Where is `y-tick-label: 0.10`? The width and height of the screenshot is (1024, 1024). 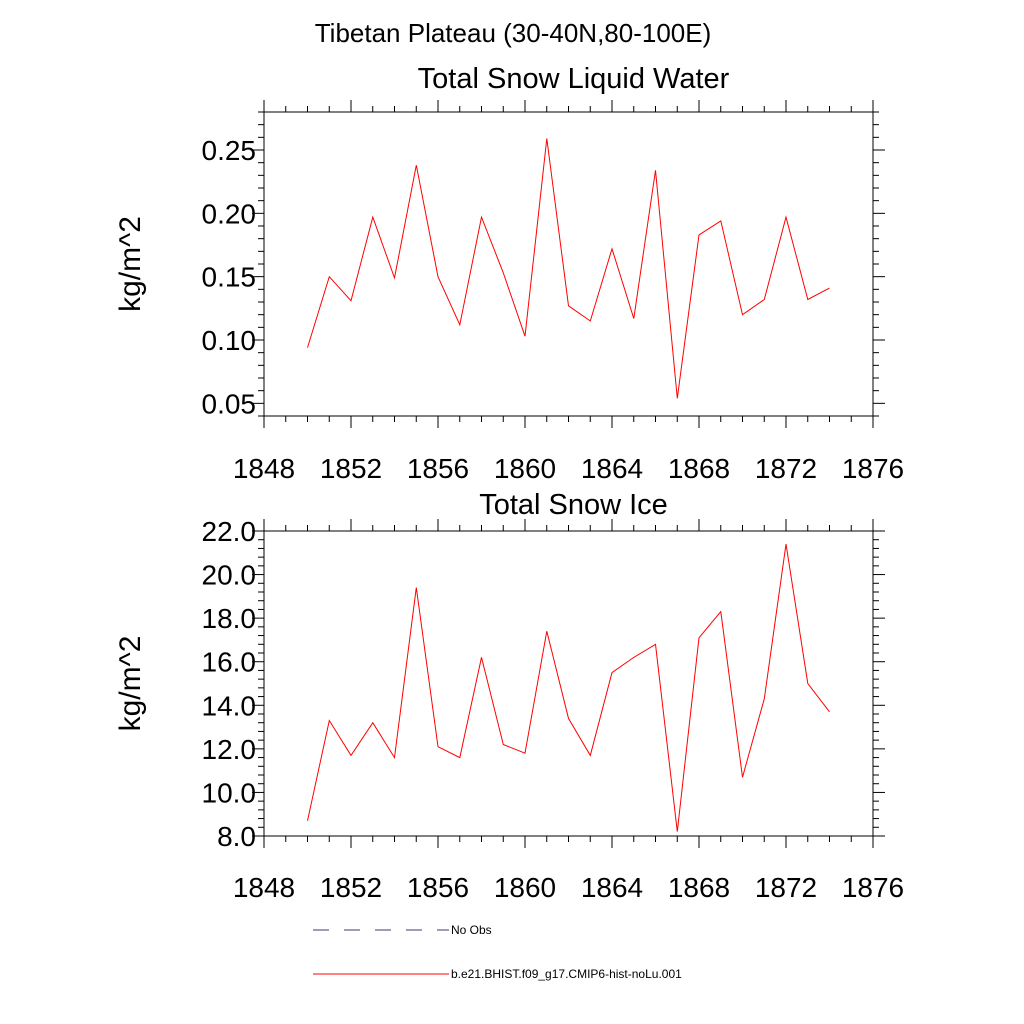
y-tick-label: 0.10 is located at coordinates (229, 340).